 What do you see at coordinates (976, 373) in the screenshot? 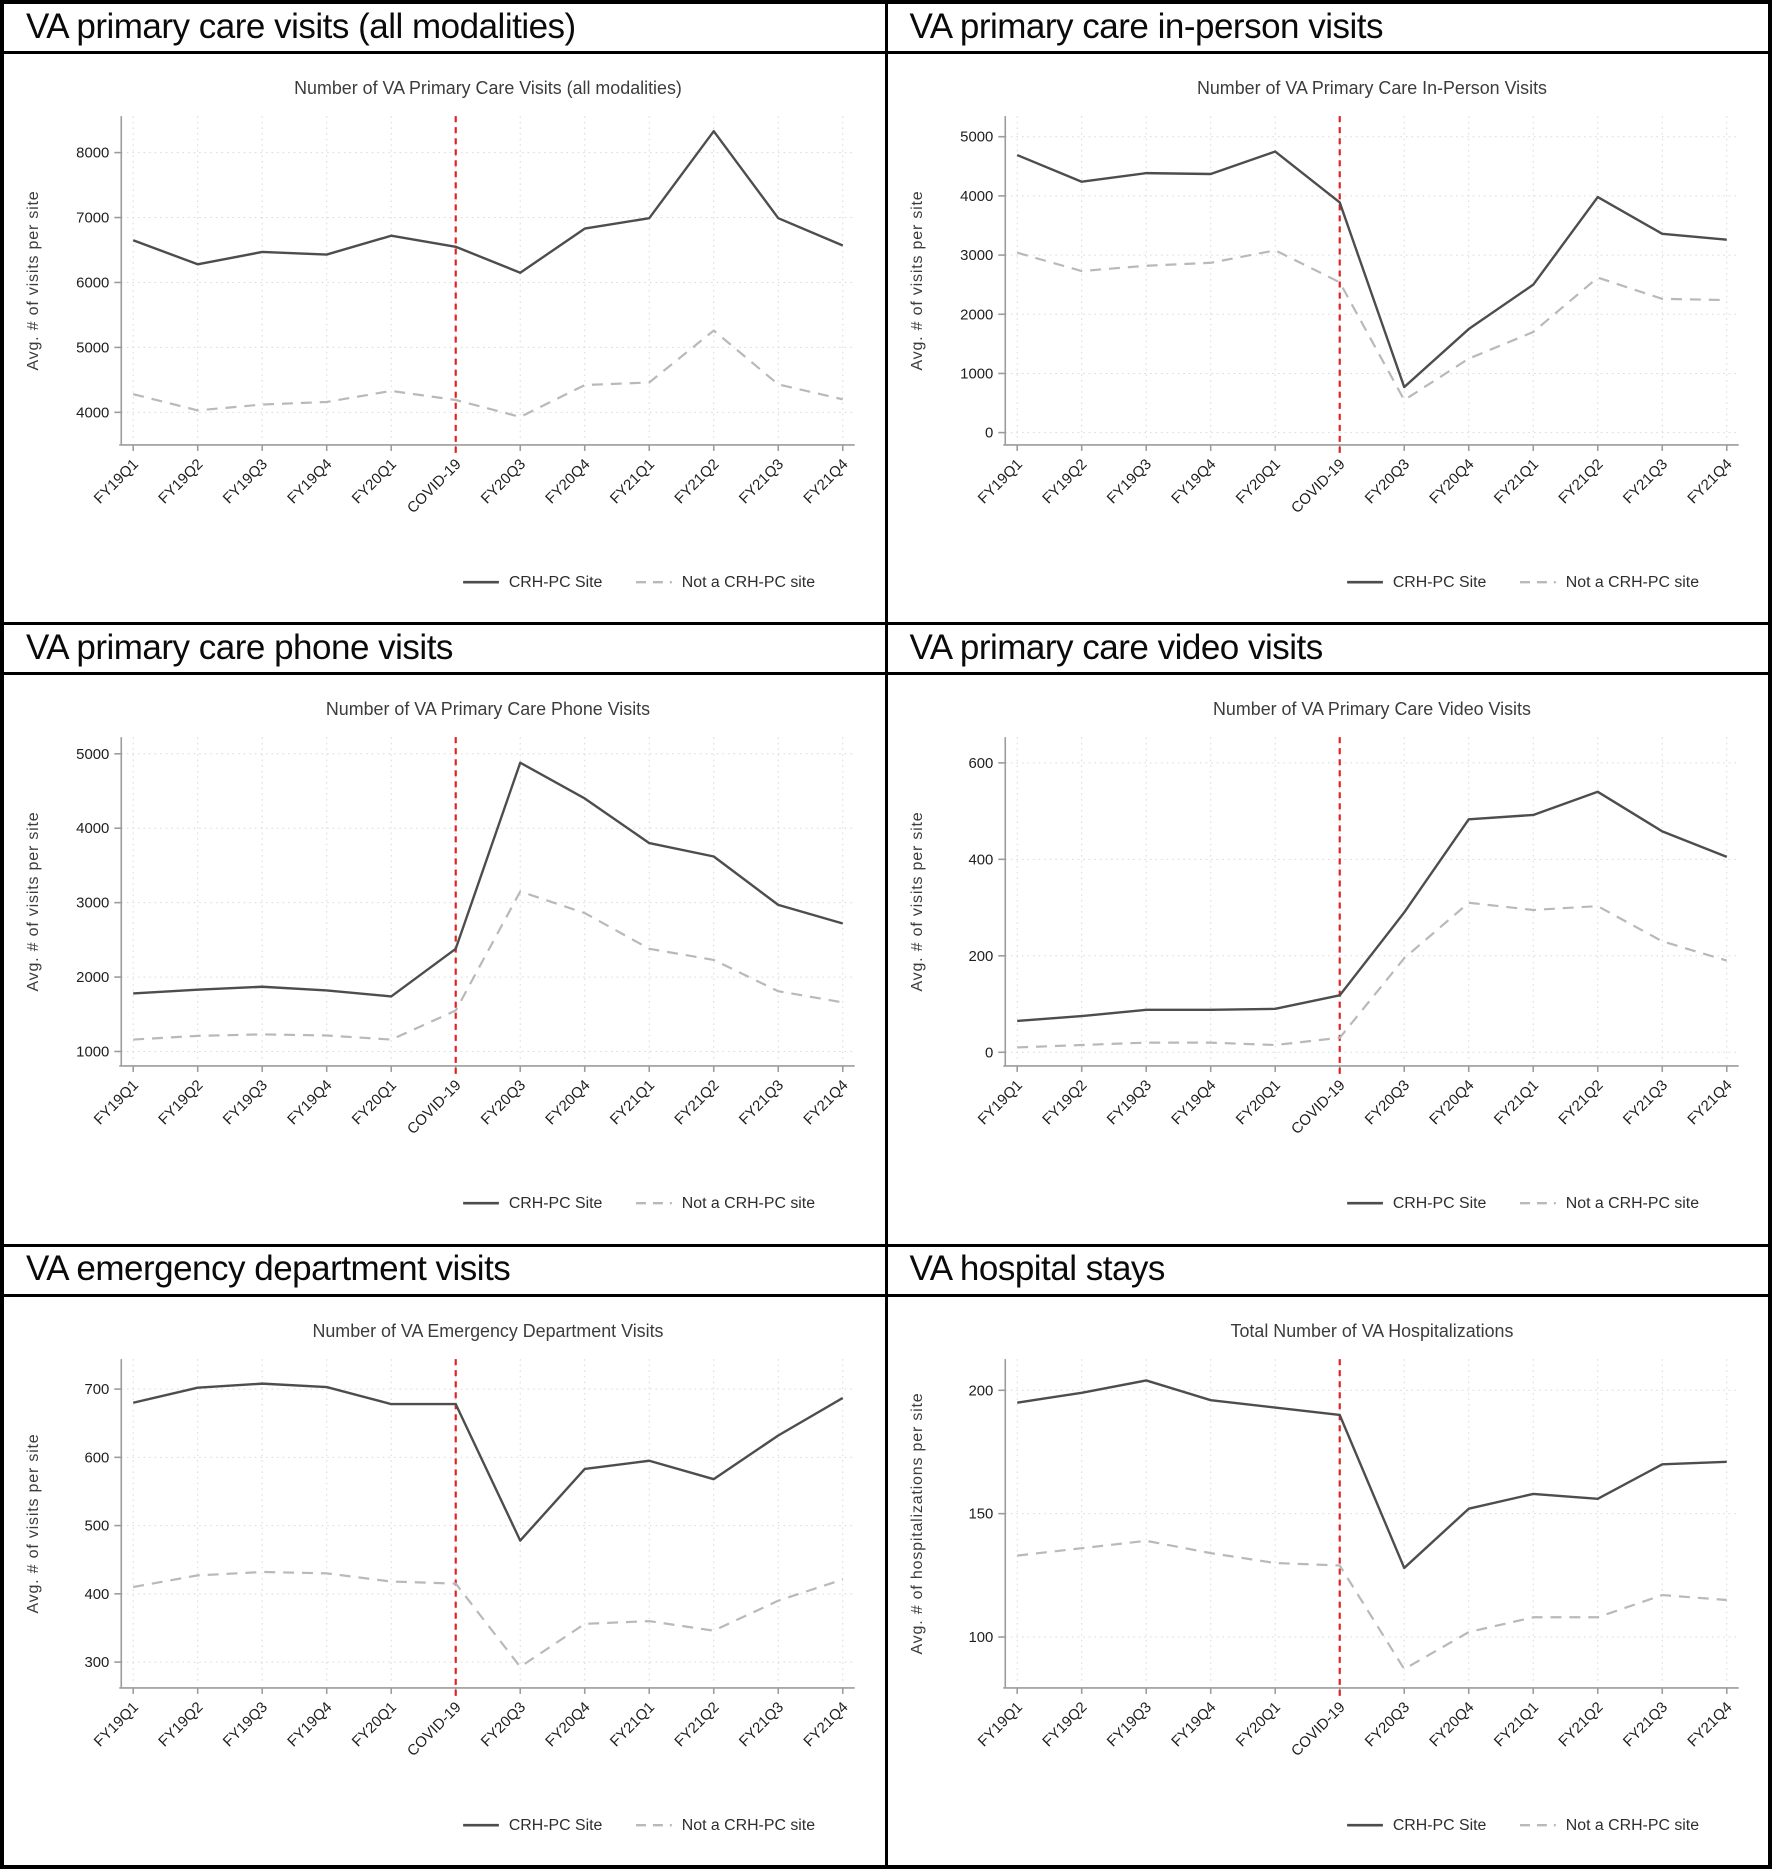
I see `svg-text: 1000` at bounding box center [976, 373].